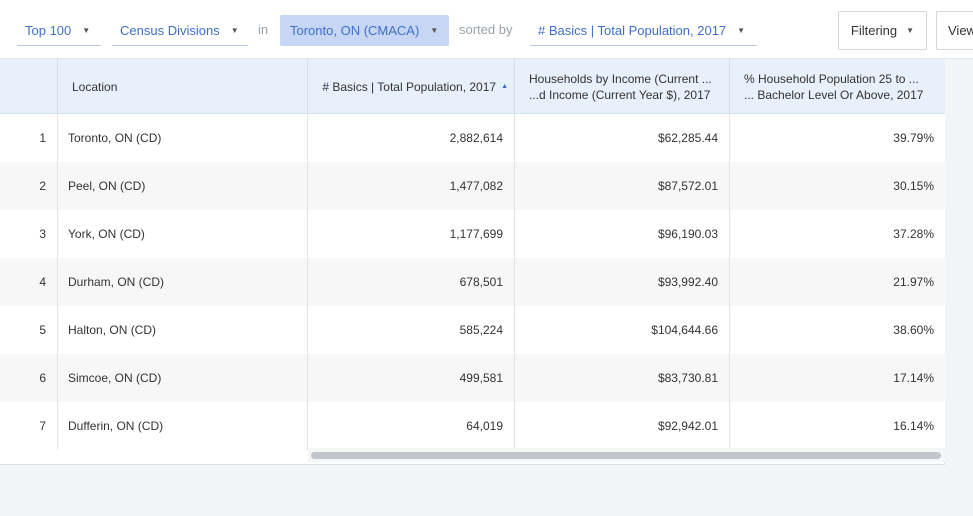  I want to click on view-button: View, so click(954, 30).